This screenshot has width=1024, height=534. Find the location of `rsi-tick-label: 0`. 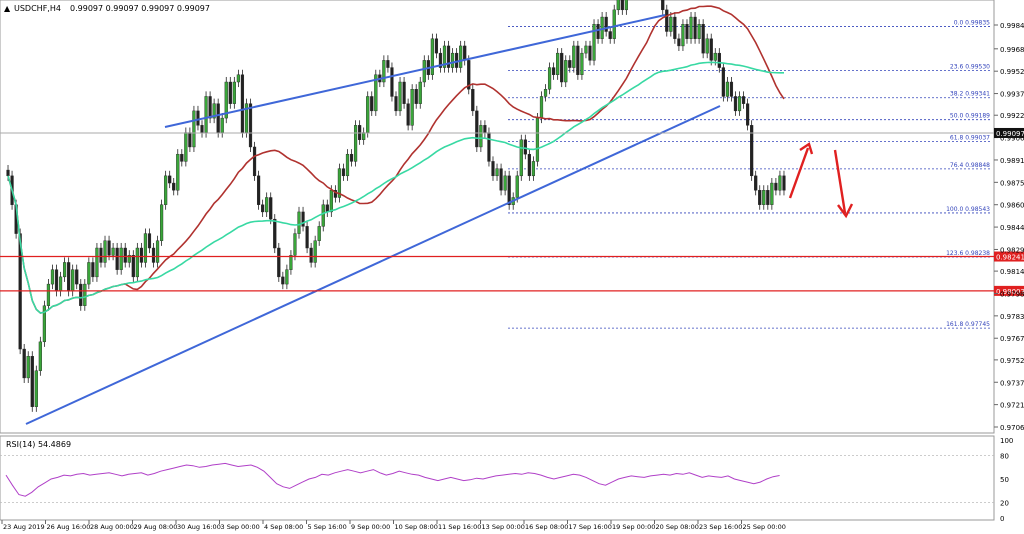

rsi-tick-label: 0 is located at coordinates (1002, 519).